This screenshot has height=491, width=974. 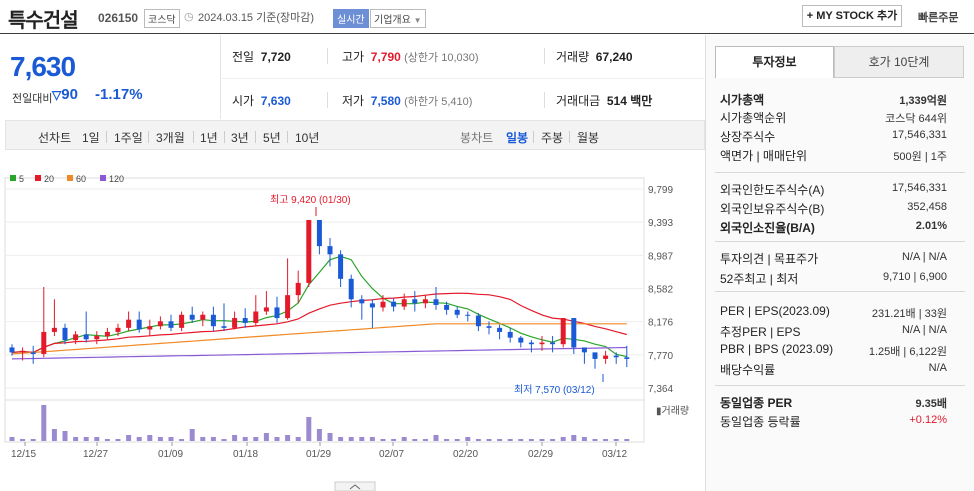 I want to click on low-label: 저가, so click(x=353, y=101).